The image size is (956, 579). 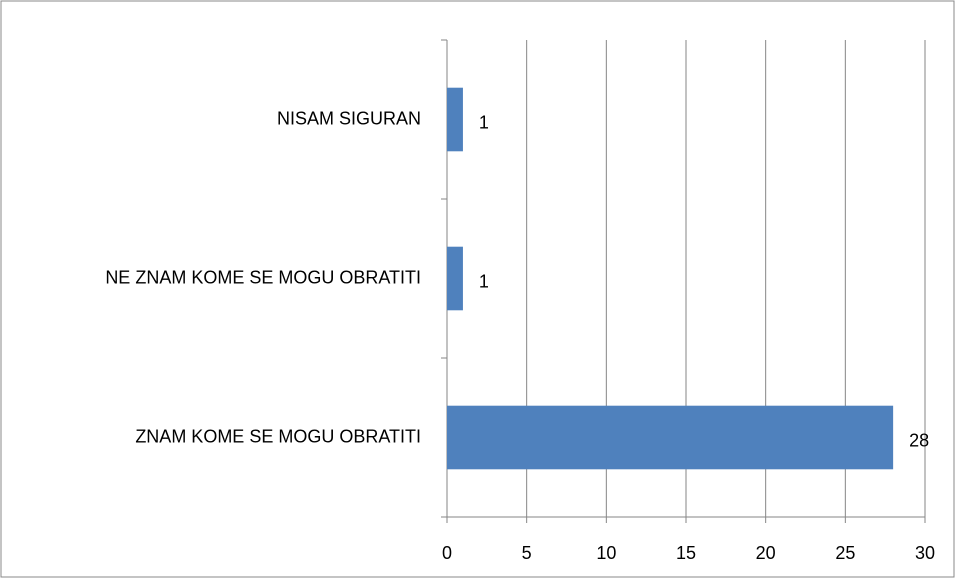 I want to click on y-tick-label: NE ZNAM KOME SE MOGU OBRATITI, so click(x=263, y=277).